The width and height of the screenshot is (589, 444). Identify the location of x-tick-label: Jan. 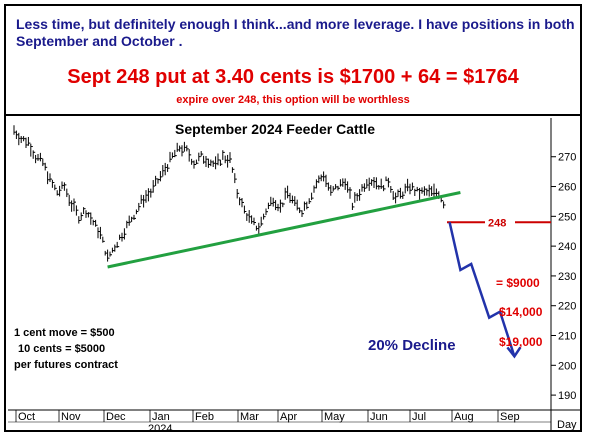
(161, 417).